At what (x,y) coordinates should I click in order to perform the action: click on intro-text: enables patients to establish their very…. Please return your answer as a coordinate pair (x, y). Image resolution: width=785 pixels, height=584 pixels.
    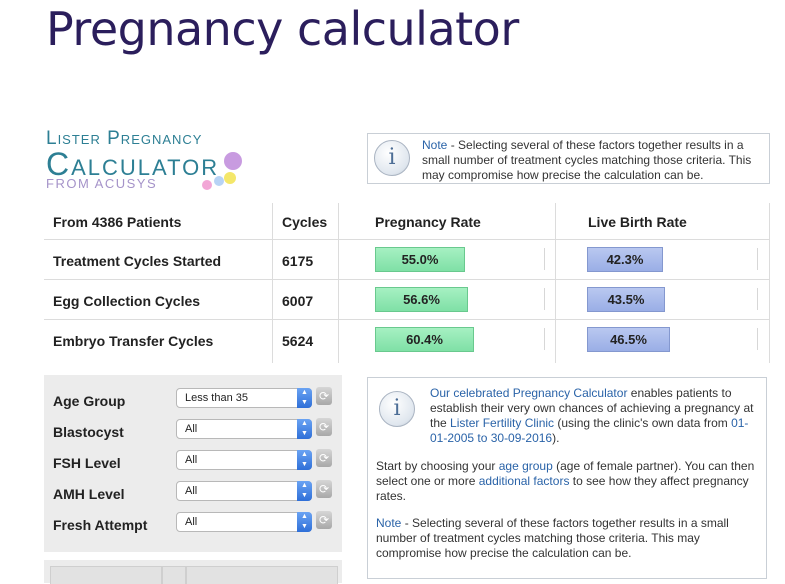
    Looking at the image, I should click on (592, 408).